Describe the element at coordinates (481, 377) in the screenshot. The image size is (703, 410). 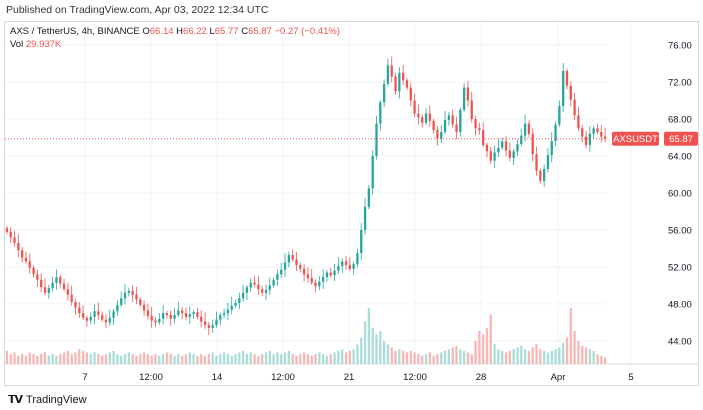
I see `x-tick-label: 28` at that location.